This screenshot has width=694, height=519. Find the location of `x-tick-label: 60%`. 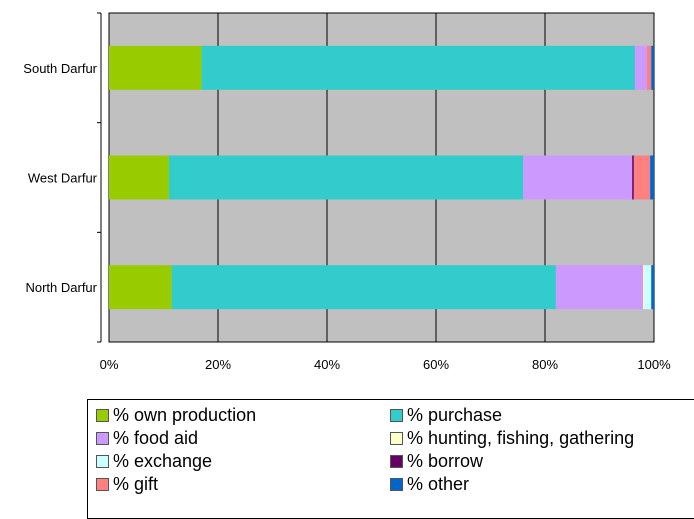

x-tick-label: 60% is located at coordinates (436, 364).